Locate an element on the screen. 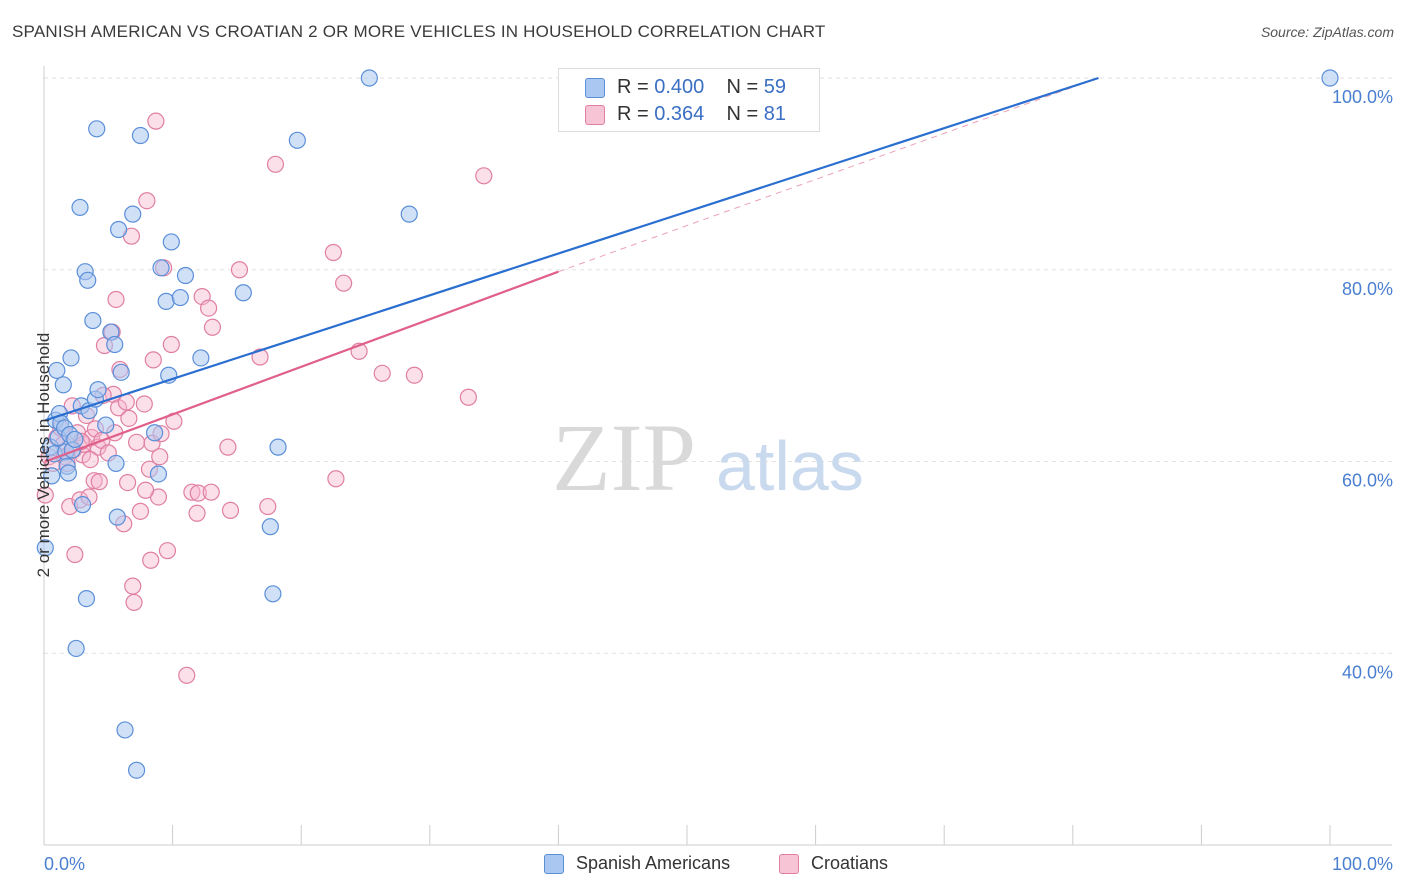 This screenshot has width=1406, height=892. n-value: 59 is located at coordinates (775, 87).